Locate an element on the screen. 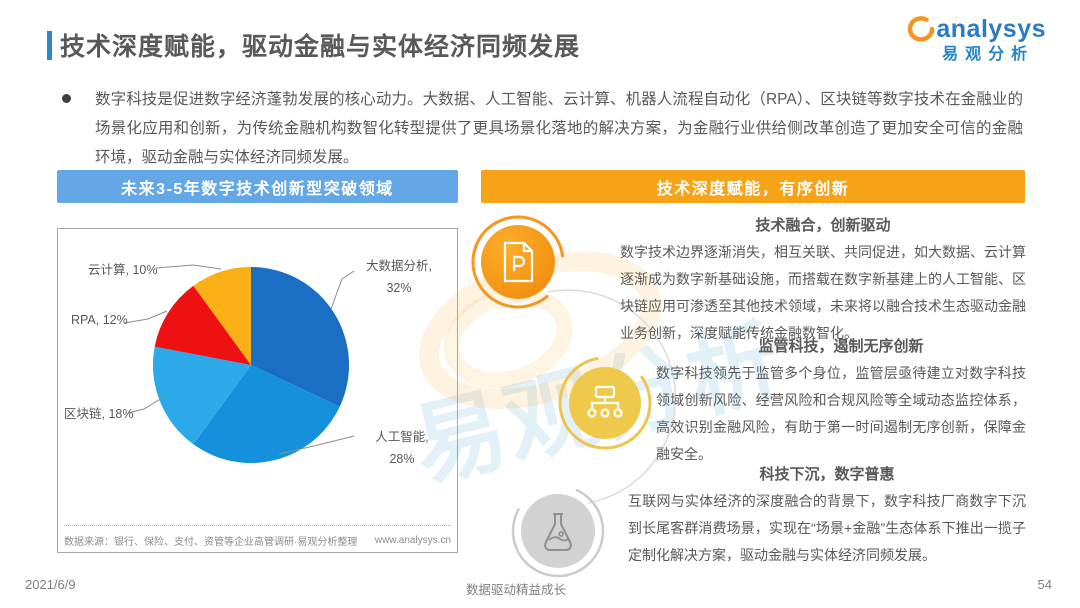  logo-brand-cn: 易观分析 is located at coordinates (988, 54).